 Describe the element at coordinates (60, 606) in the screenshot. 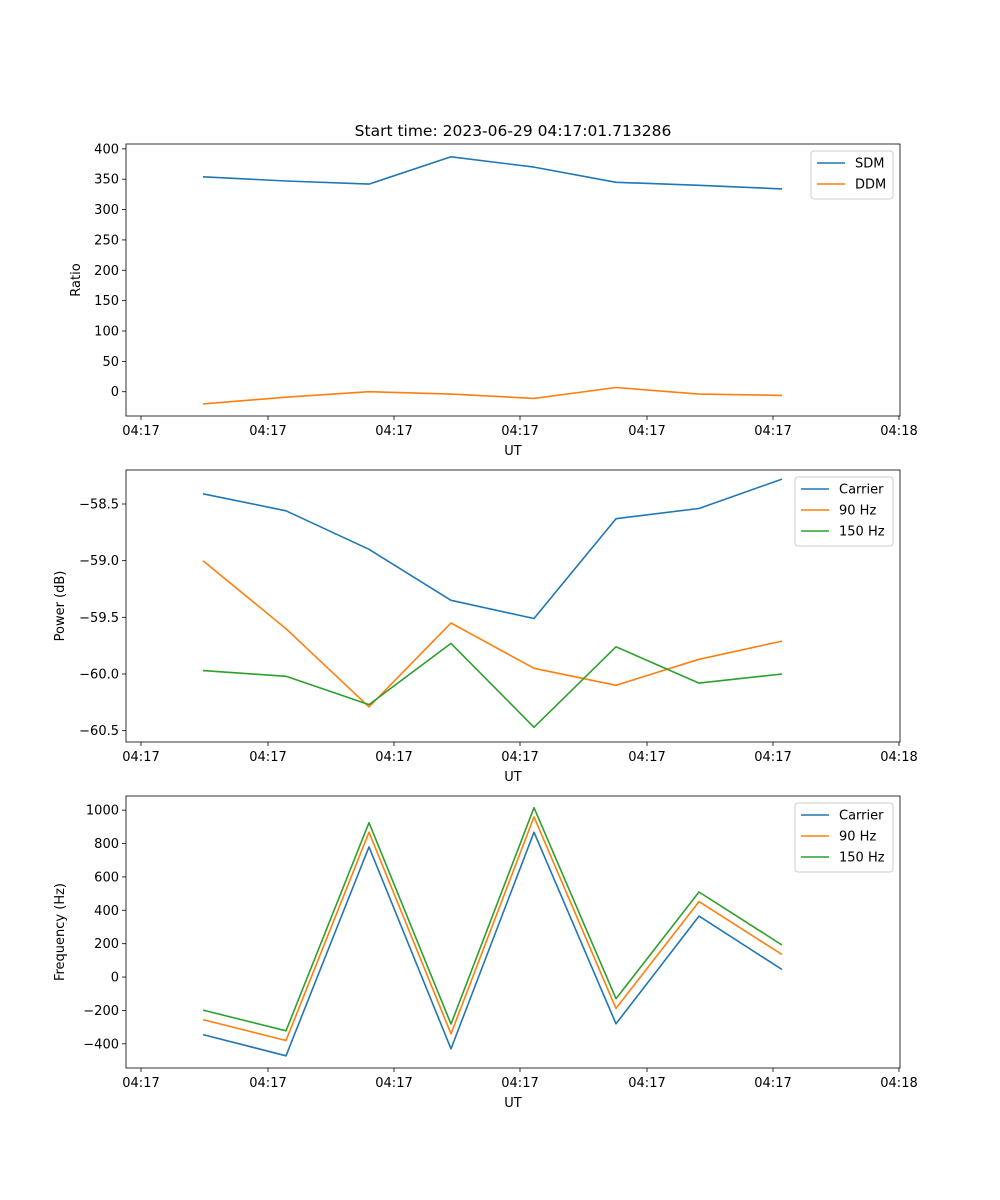

I see `y-axis-label: Power (dB)` at that location.